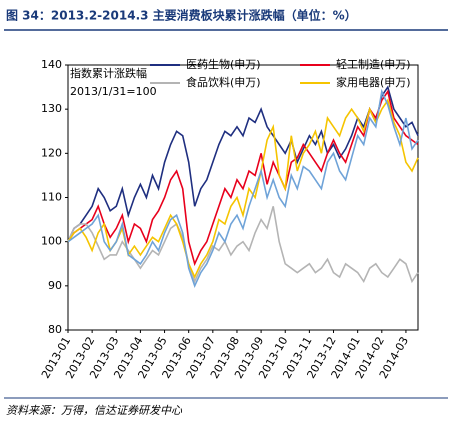 The height and width of the screenshot is (433, 452). What do you see at coordinates (51, 108) in the screenshot?
I see `y-tick-label: 130` at bounding box center [51, 108].